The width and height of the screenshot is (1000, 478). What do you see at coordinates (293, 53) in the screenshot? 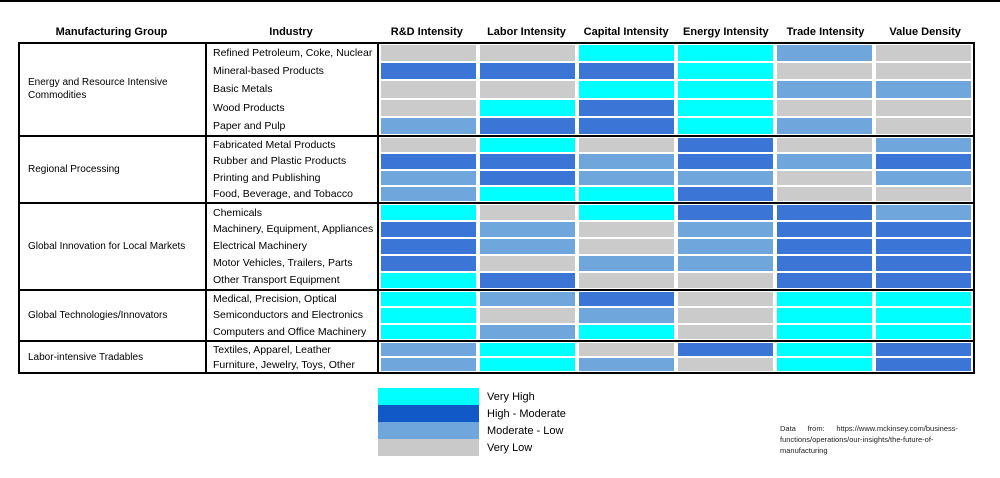
I see `industry-label: Refined Petroleum, Coke, Nuclear` at bounding box center [293, 53].